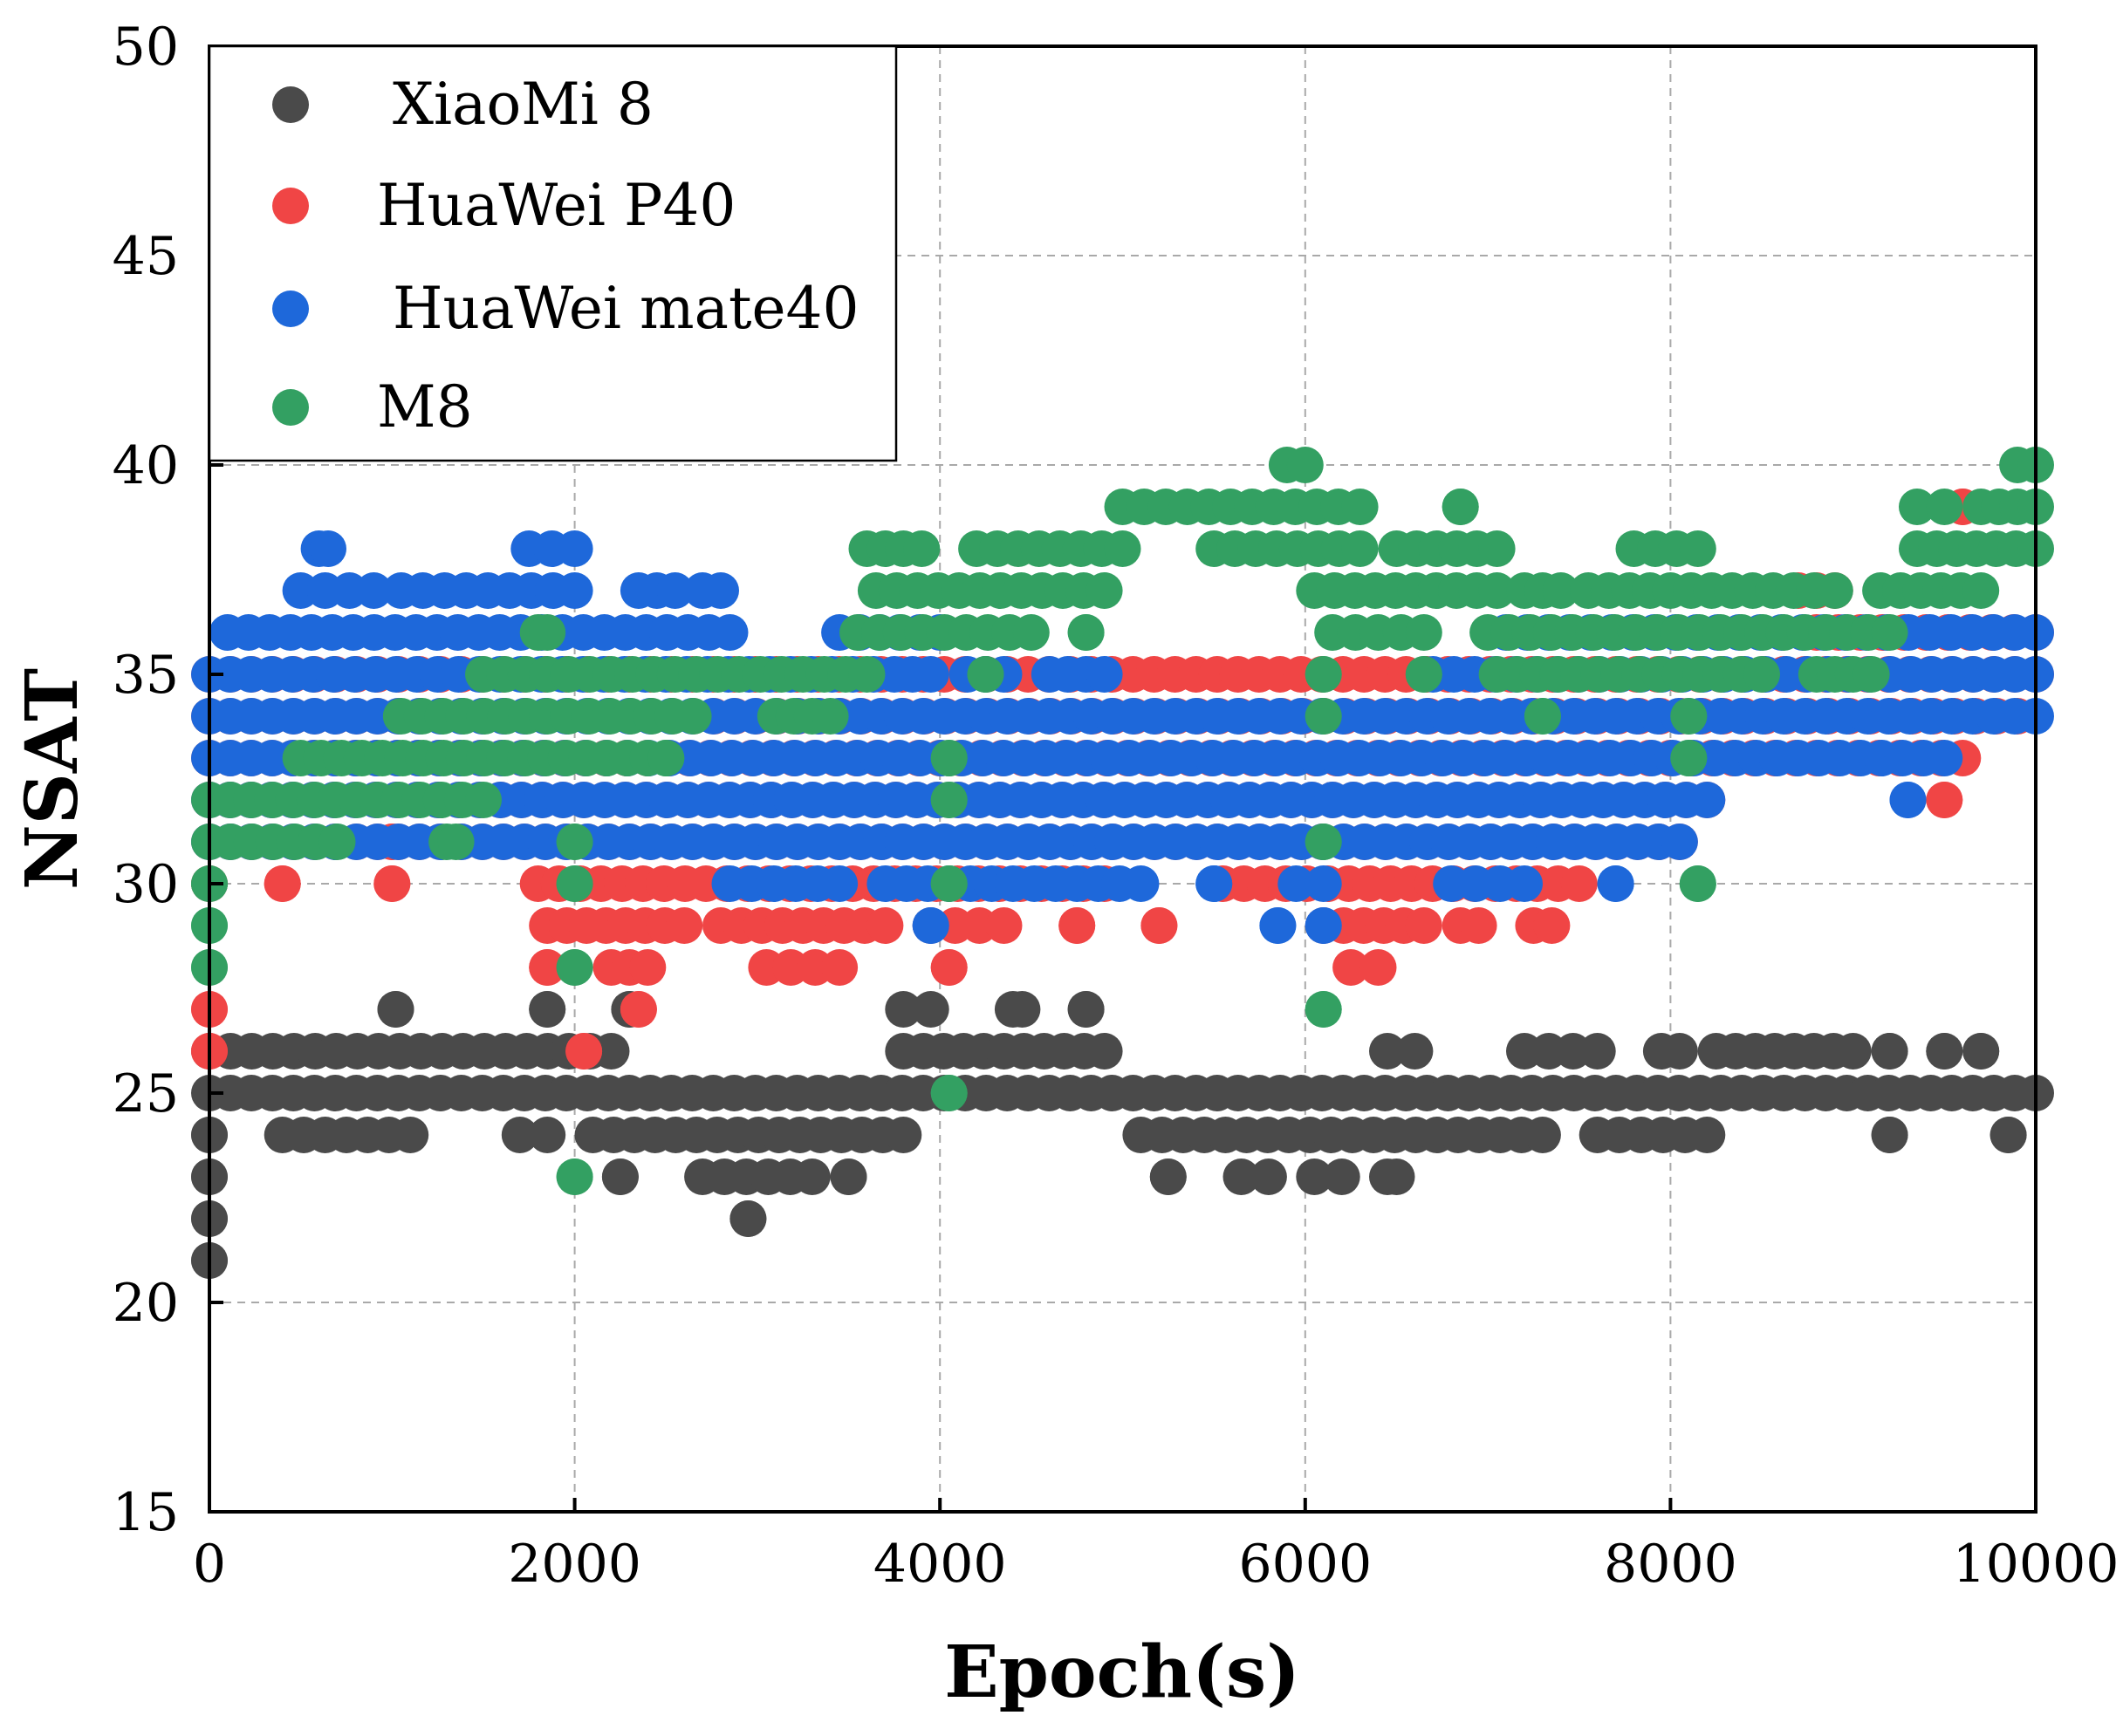  What do you see at coordinates (146, 884) in the screenshot?
I see `y-tick-label-30: 30` at bounding box center [146, 884].